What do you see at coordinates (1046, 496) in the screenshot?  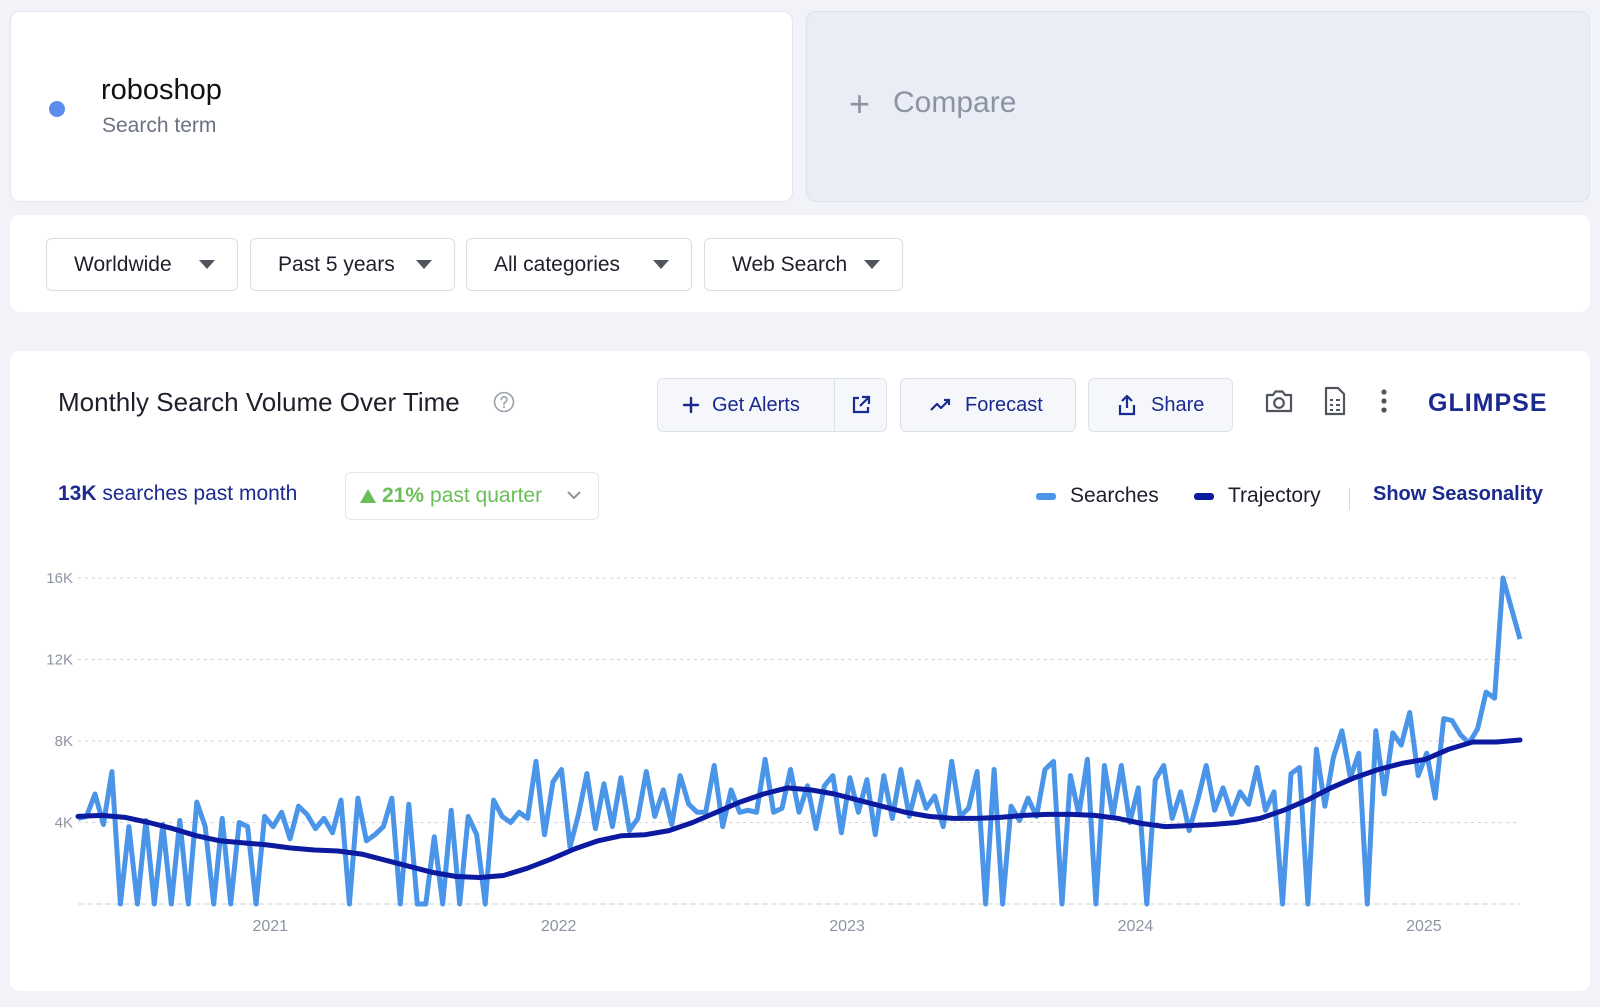 I see `legend-searches-swatch` at bounding box center [1046, 496].